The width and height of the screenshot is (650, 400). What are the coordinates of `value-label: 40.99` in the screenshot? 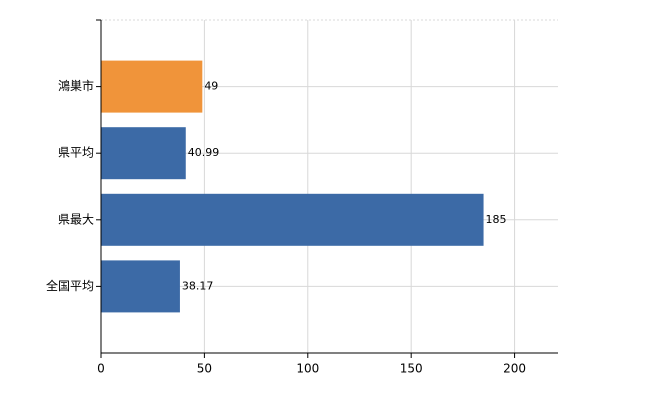 It's located at (204, 152).